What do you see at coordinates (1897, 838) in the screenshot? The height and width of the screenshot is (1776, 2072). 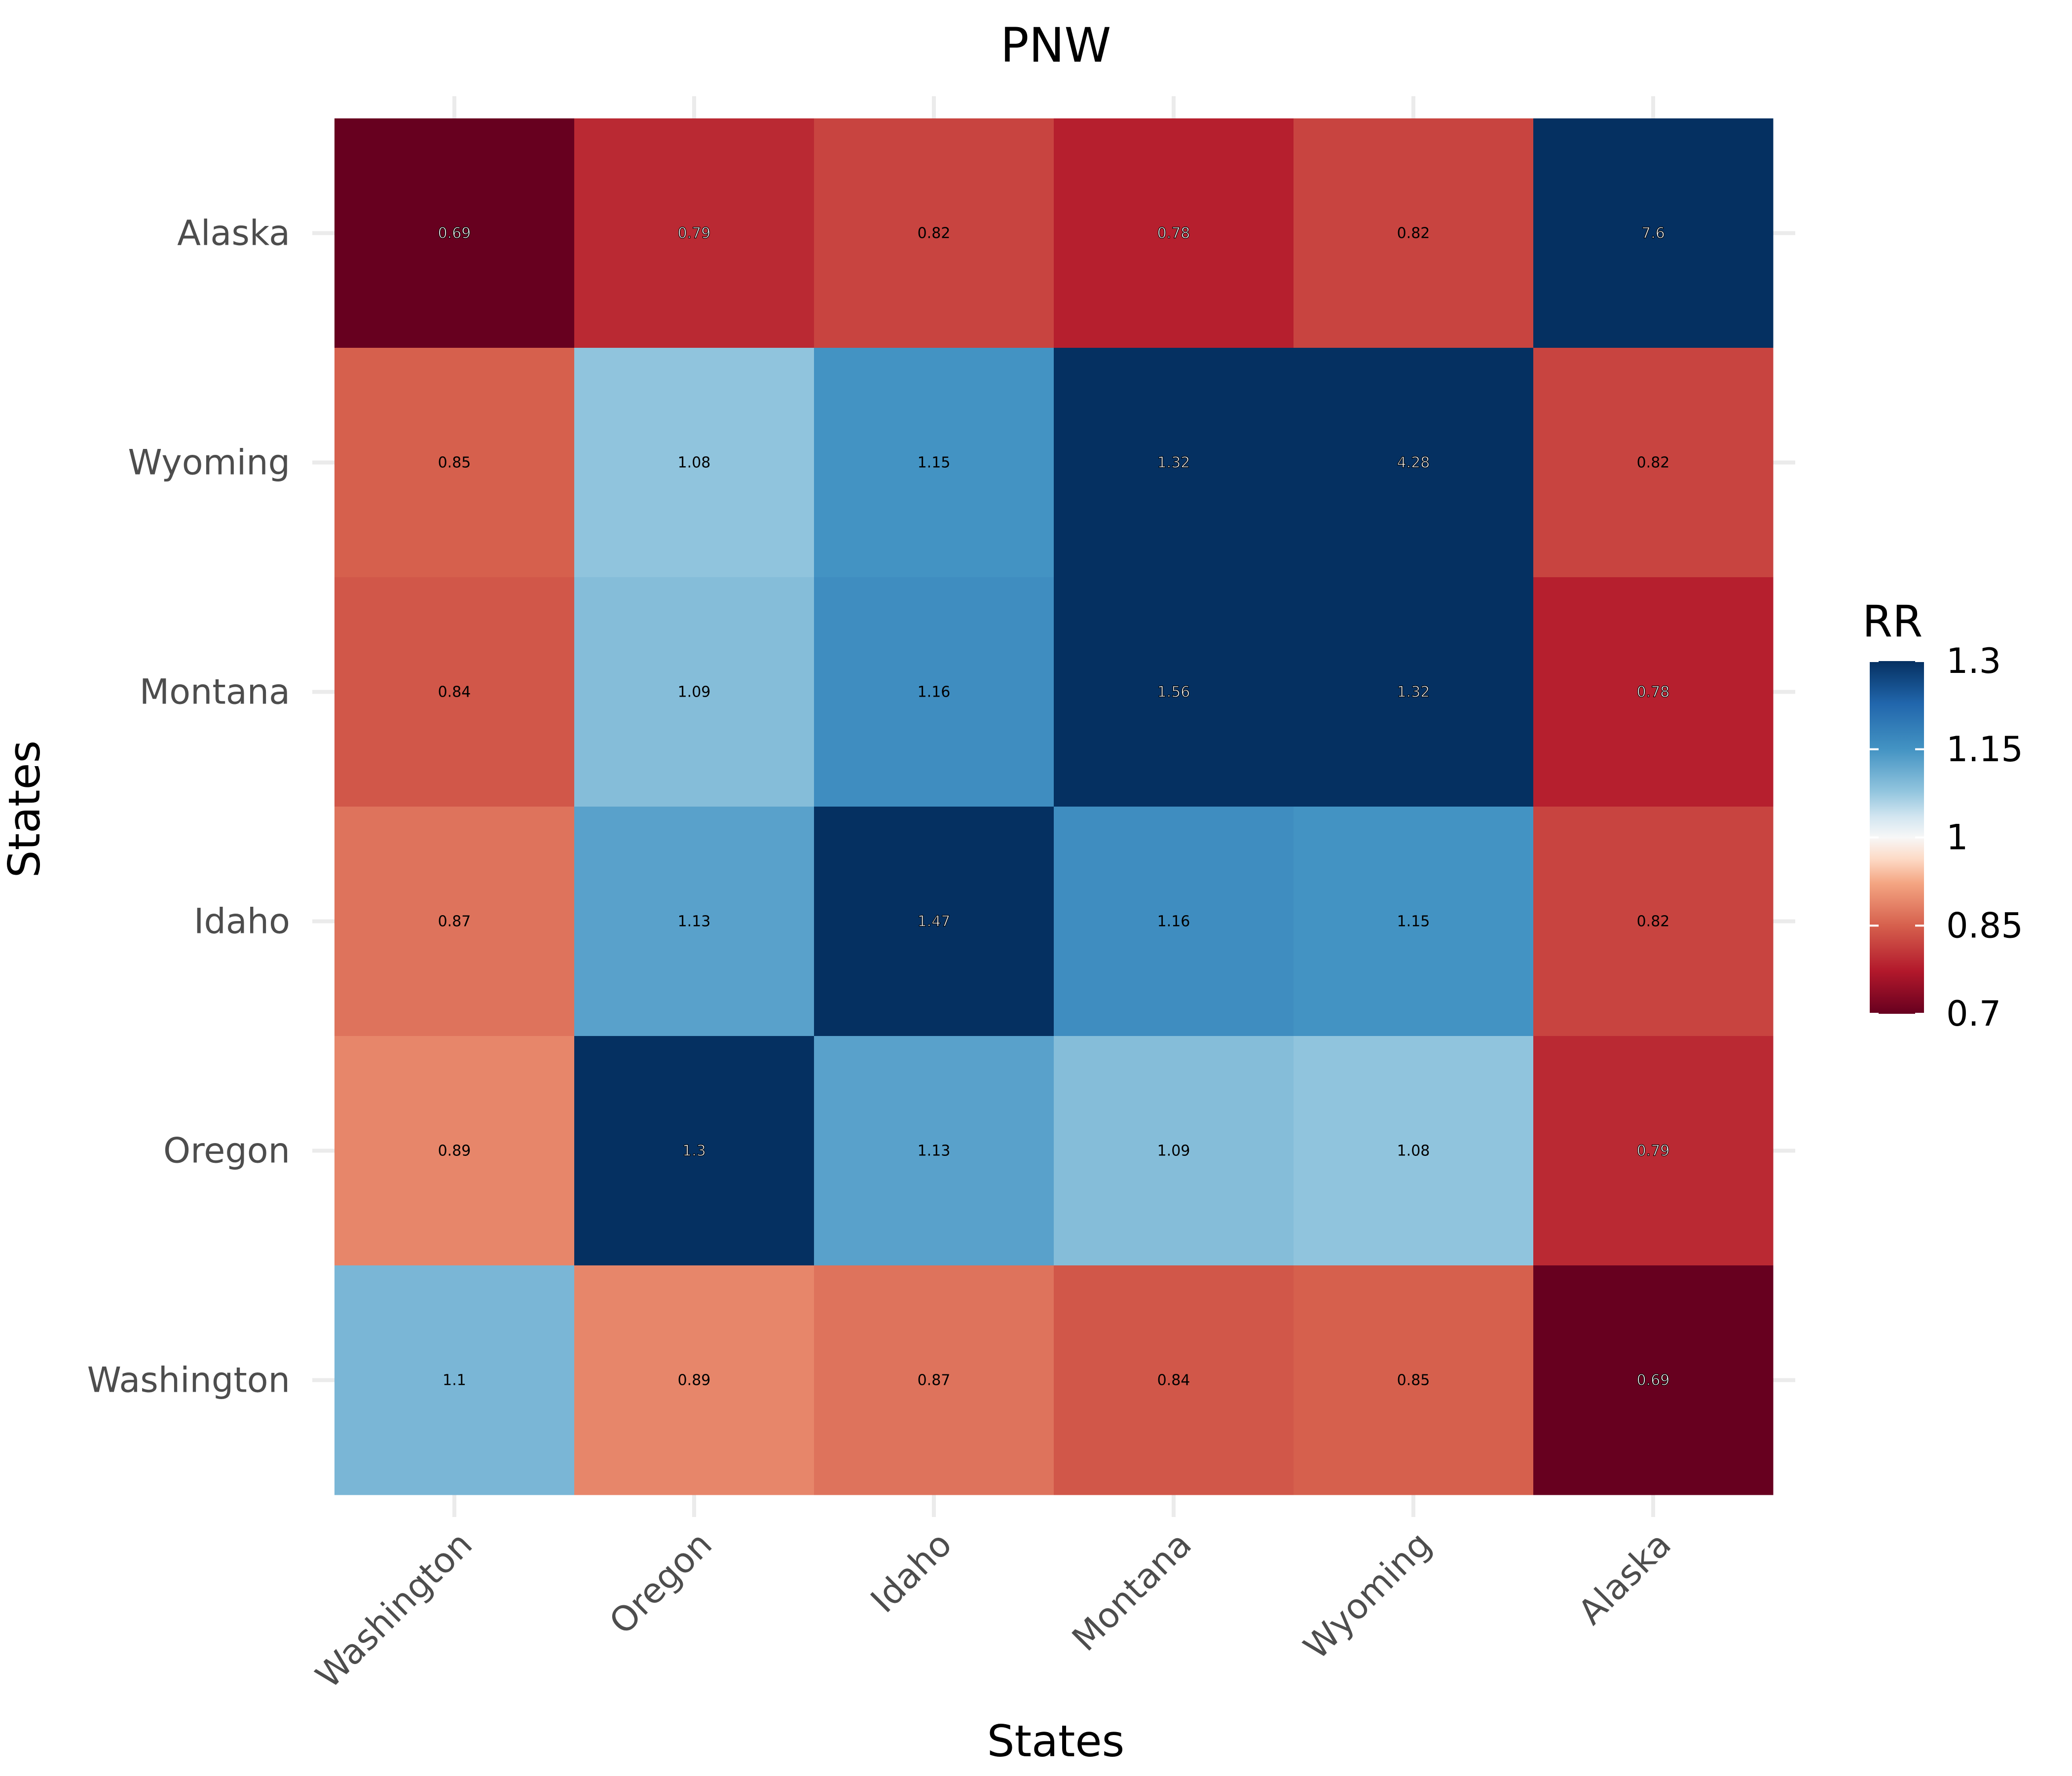 I see `legend-colorbar` at bounding box center [1897, 838].